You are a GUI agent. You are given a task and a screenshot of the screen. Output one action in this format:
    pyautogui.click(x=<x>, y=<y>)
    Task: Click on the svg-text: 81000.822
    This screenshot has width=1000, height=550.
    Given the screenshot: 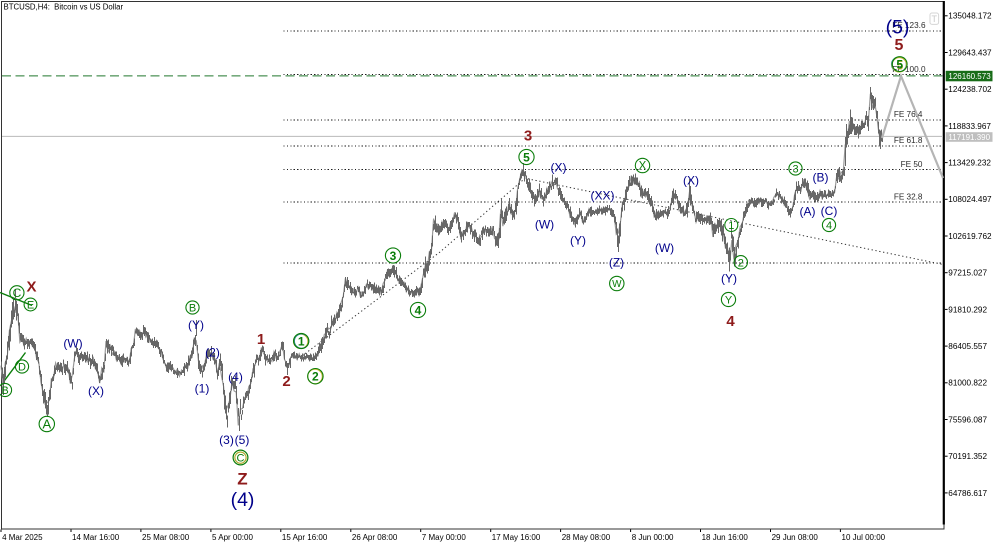 What is the action you would take?
    pyautogui.click(x=967, y=383)
    